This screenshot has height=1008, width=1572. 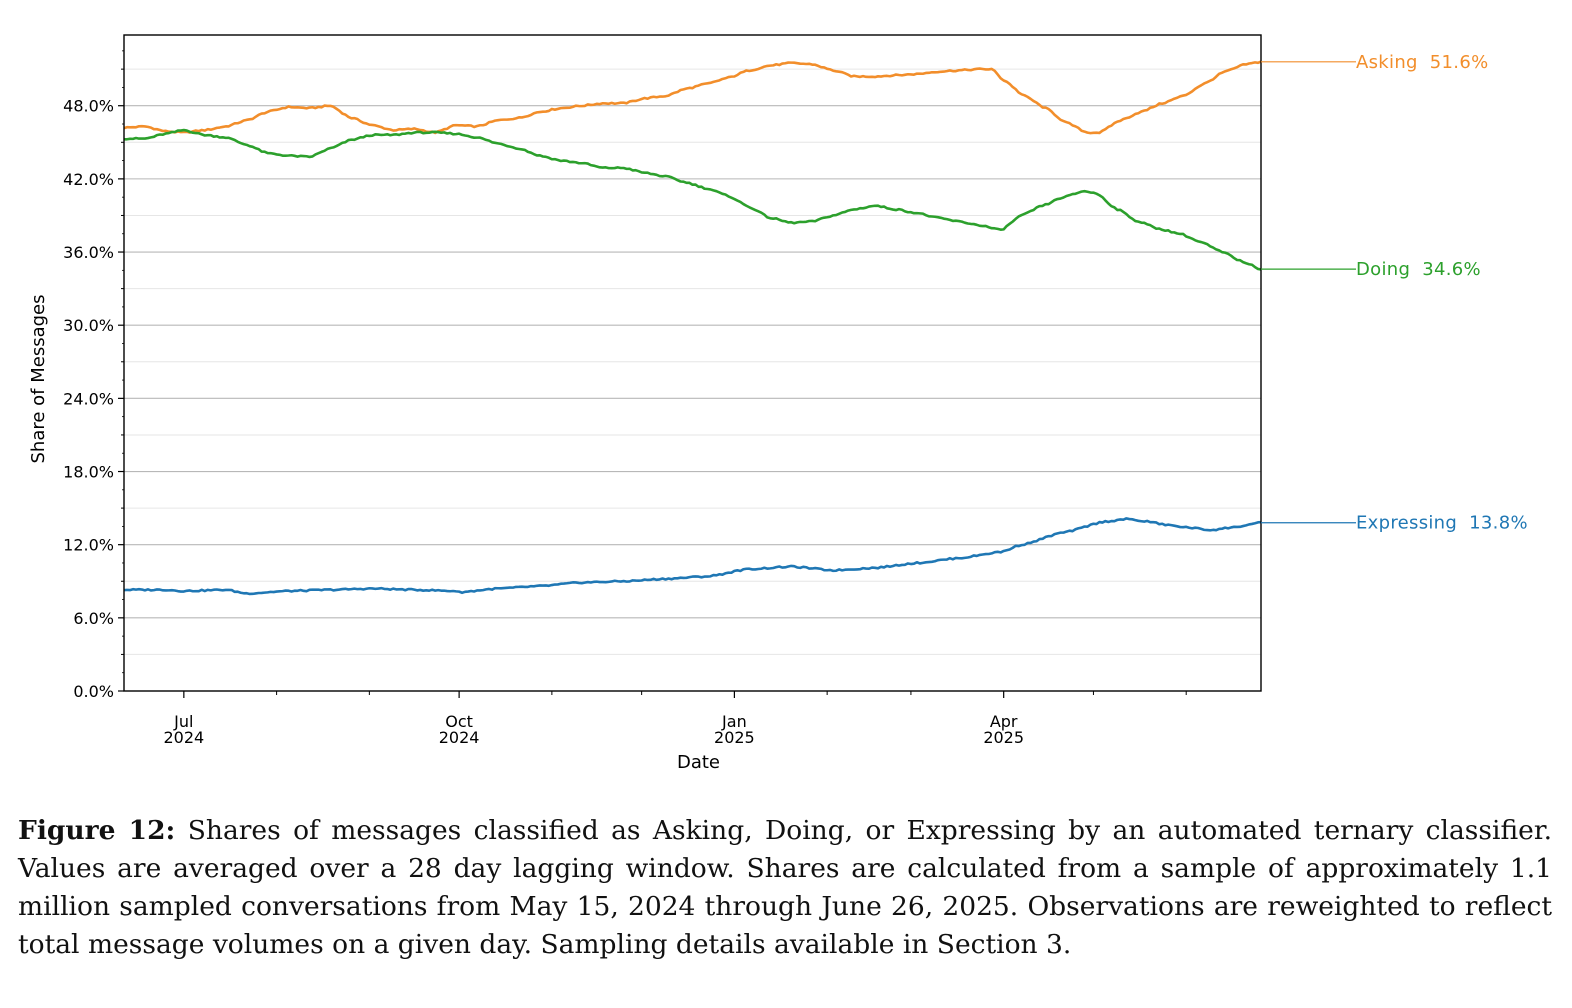 What do you see at coordinates (692, 556) in the screenshot?
I see `series-line-expressing` at bounding box center [692, 556].